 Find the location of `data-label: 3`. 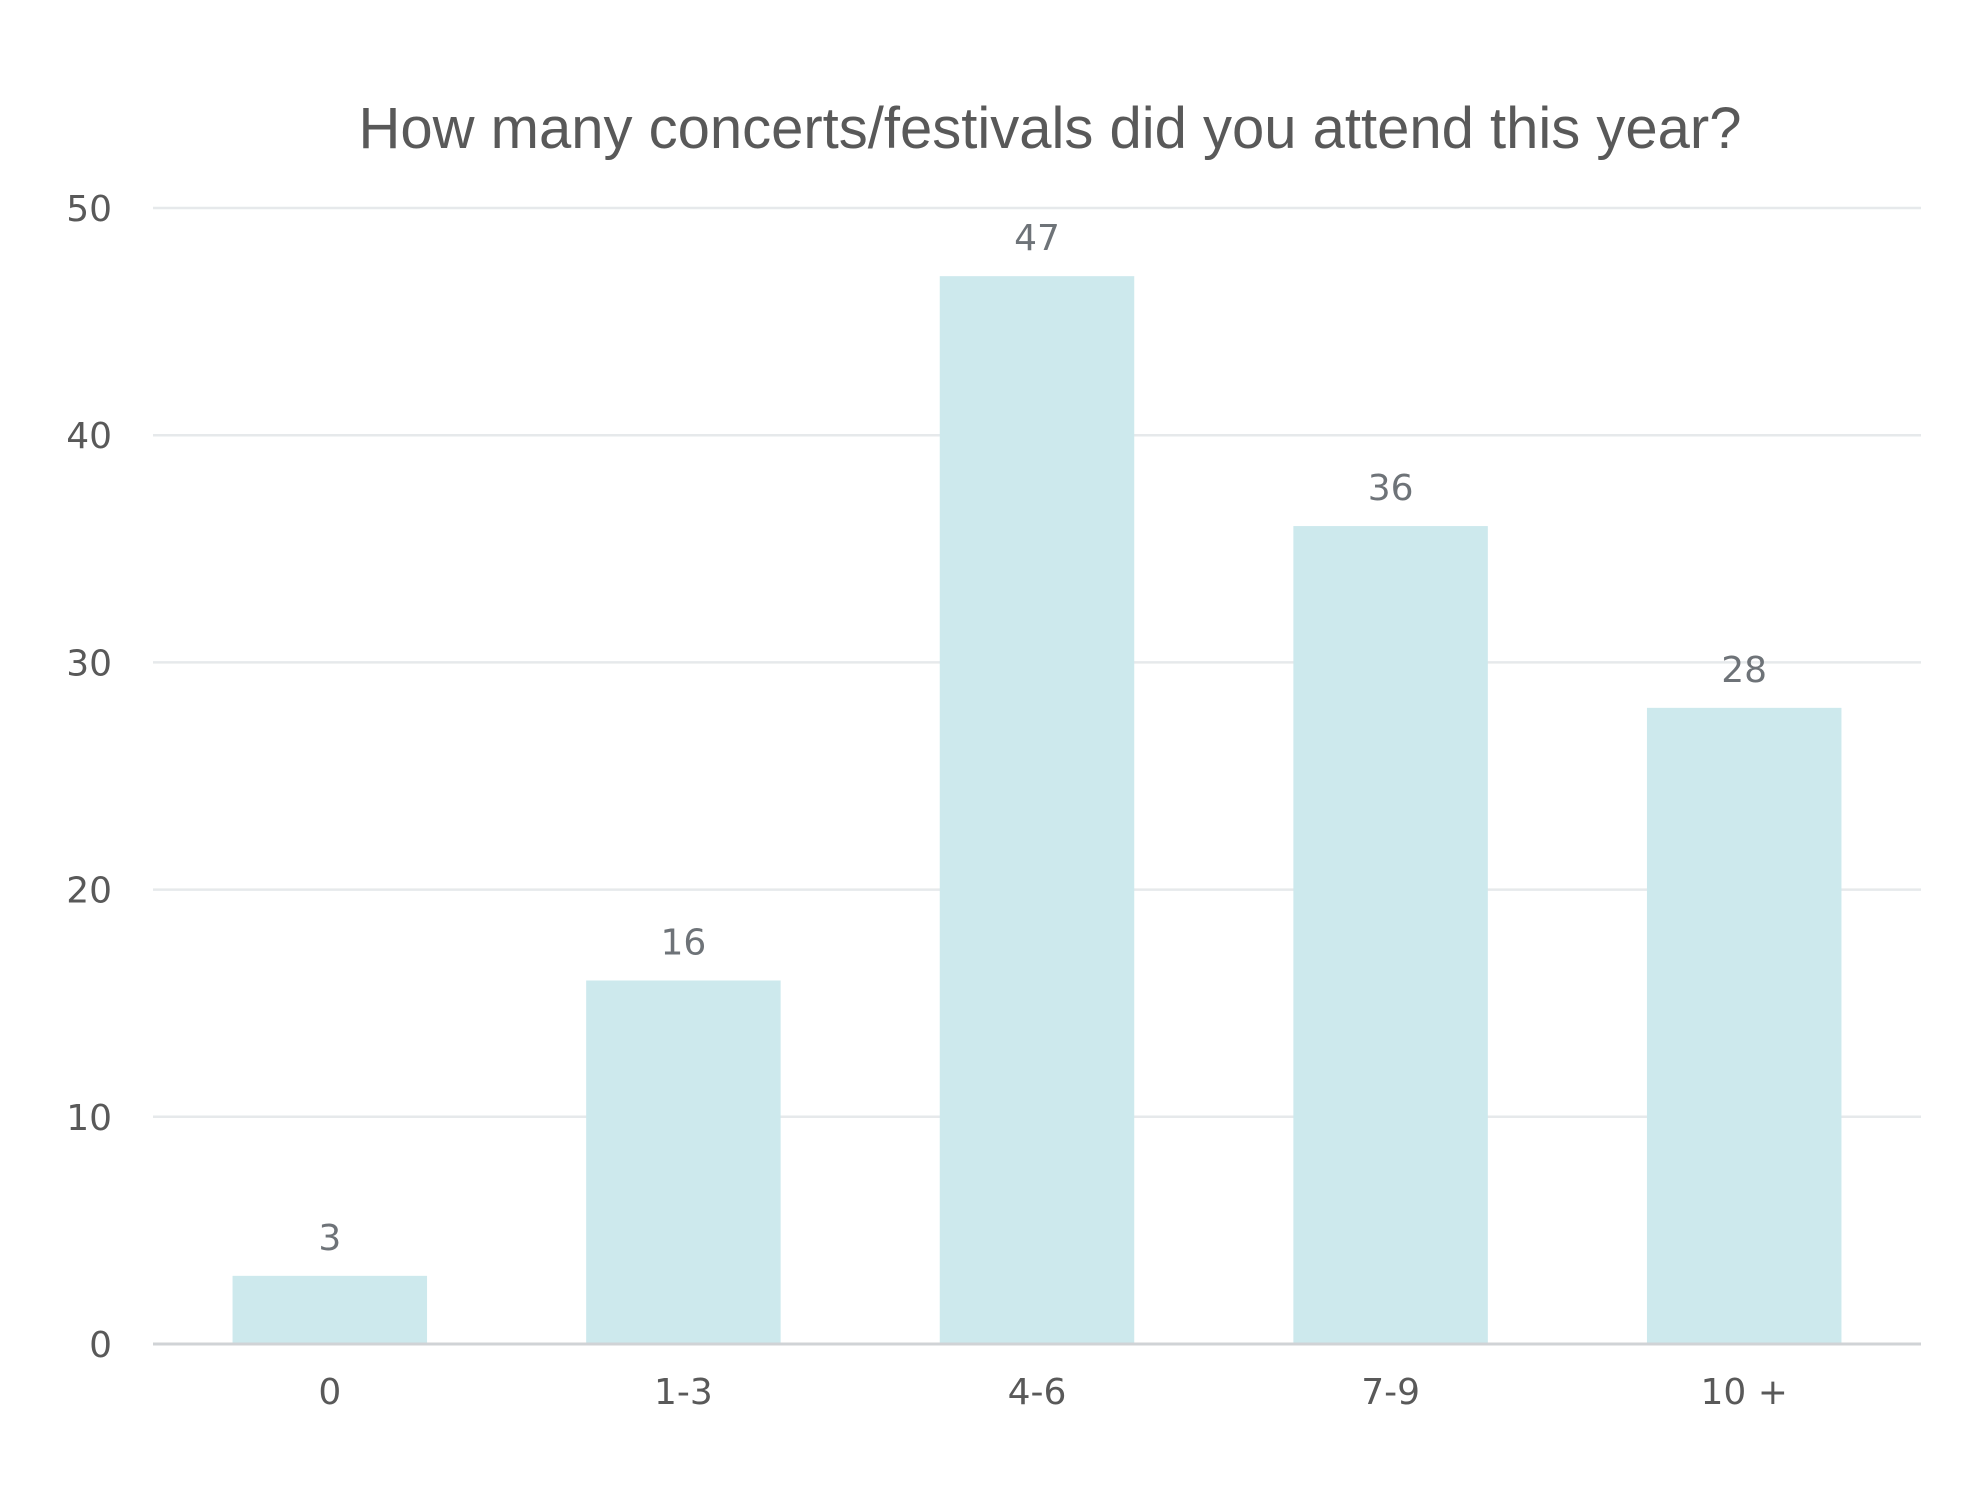

data-label: 3 is located at coordinates (329, 1238).